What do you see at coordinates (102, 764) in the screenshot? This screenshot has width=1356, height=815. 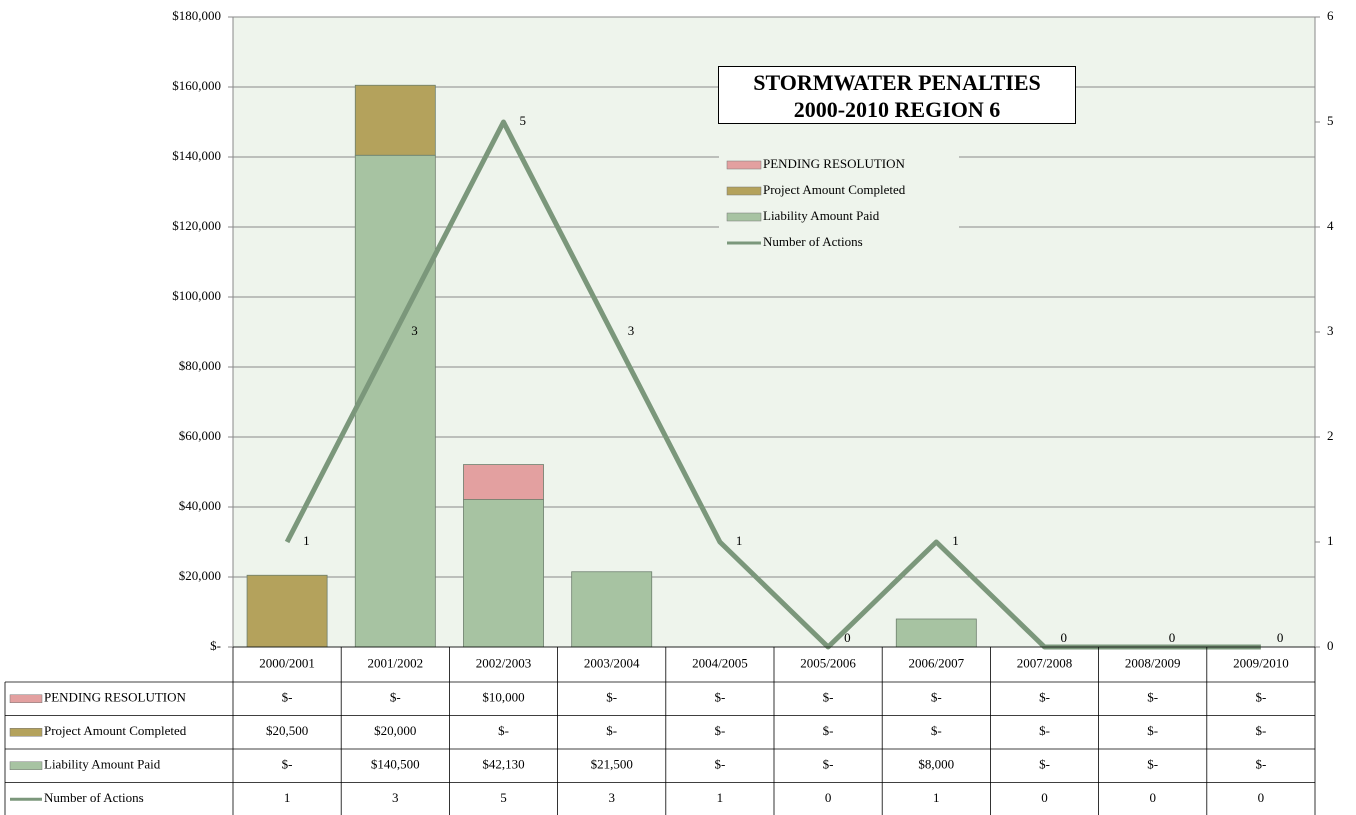 I see `table-row-label: Liability Amount Paid` at bounding box center [102, 764].